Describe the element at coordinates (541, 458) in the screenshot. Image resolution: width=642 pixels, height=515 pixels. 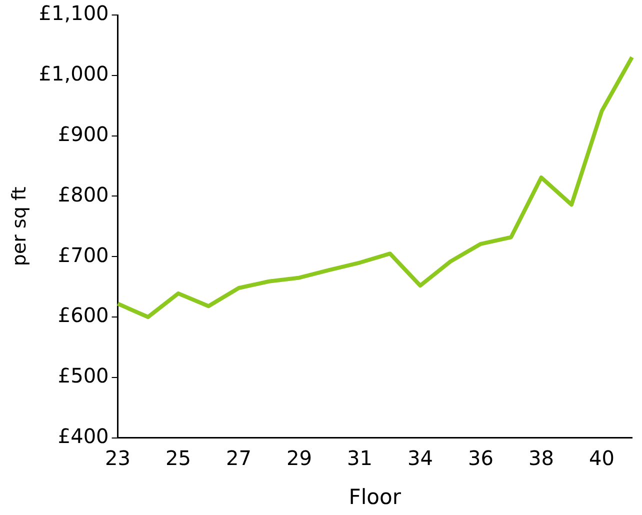
I see `x-tick-label: 38` at that location.